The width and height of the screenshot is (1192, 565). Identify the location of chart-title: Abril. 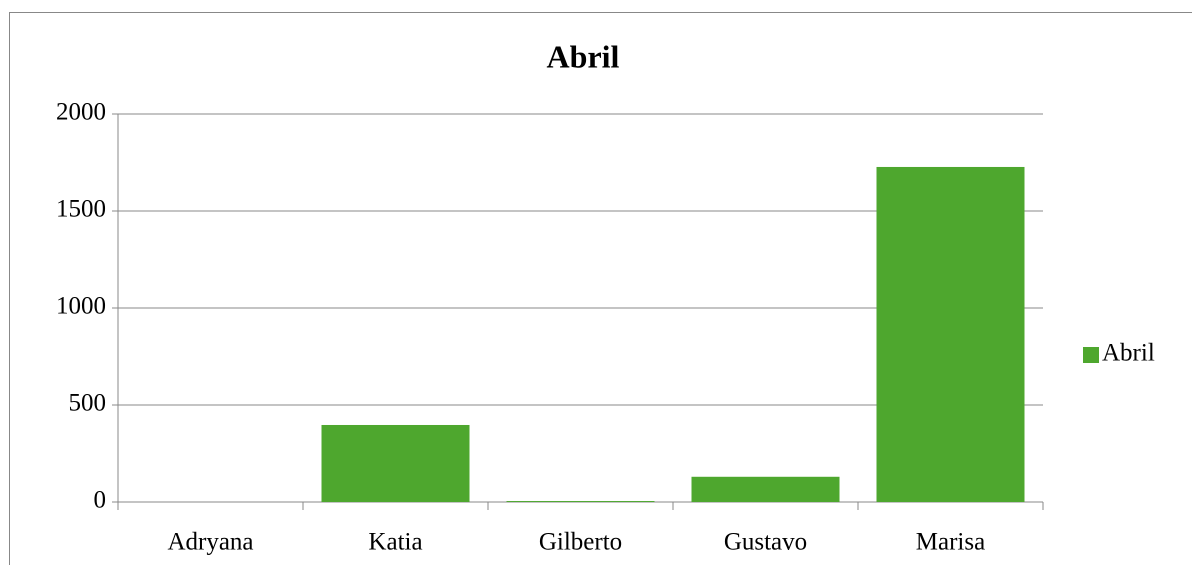
(583, 56).